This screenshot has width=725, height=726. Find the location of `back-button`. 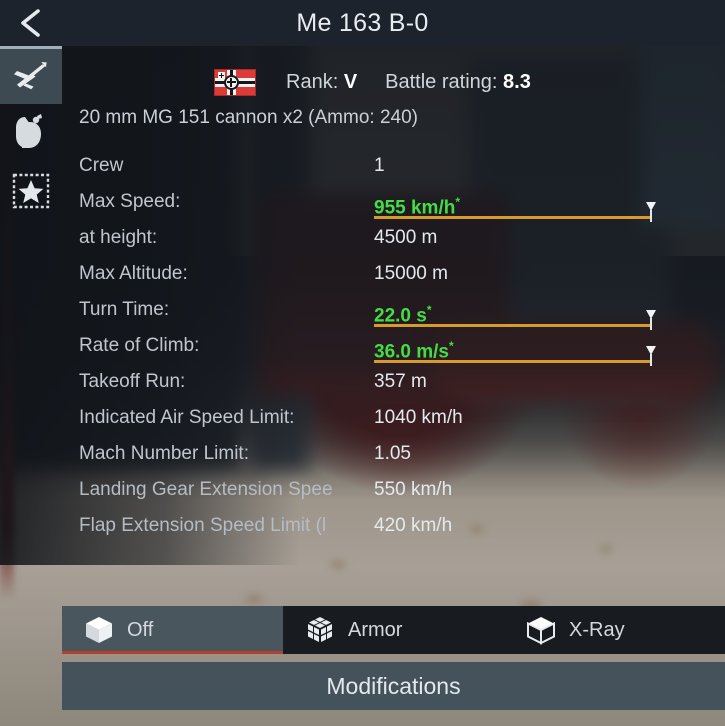

back-button is located at coordinates (31, 23).